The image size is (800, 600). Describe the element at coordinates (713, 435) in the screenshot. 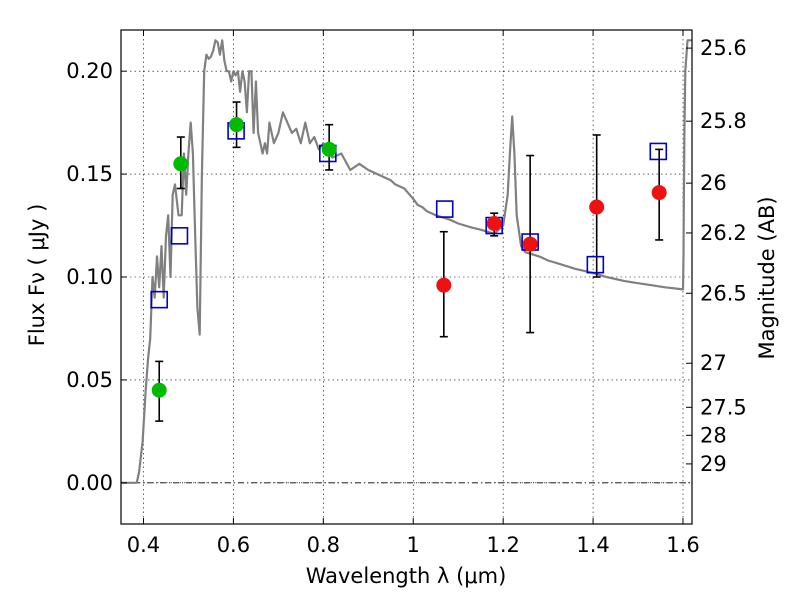

I see `right-tick-label: 28` at that location.